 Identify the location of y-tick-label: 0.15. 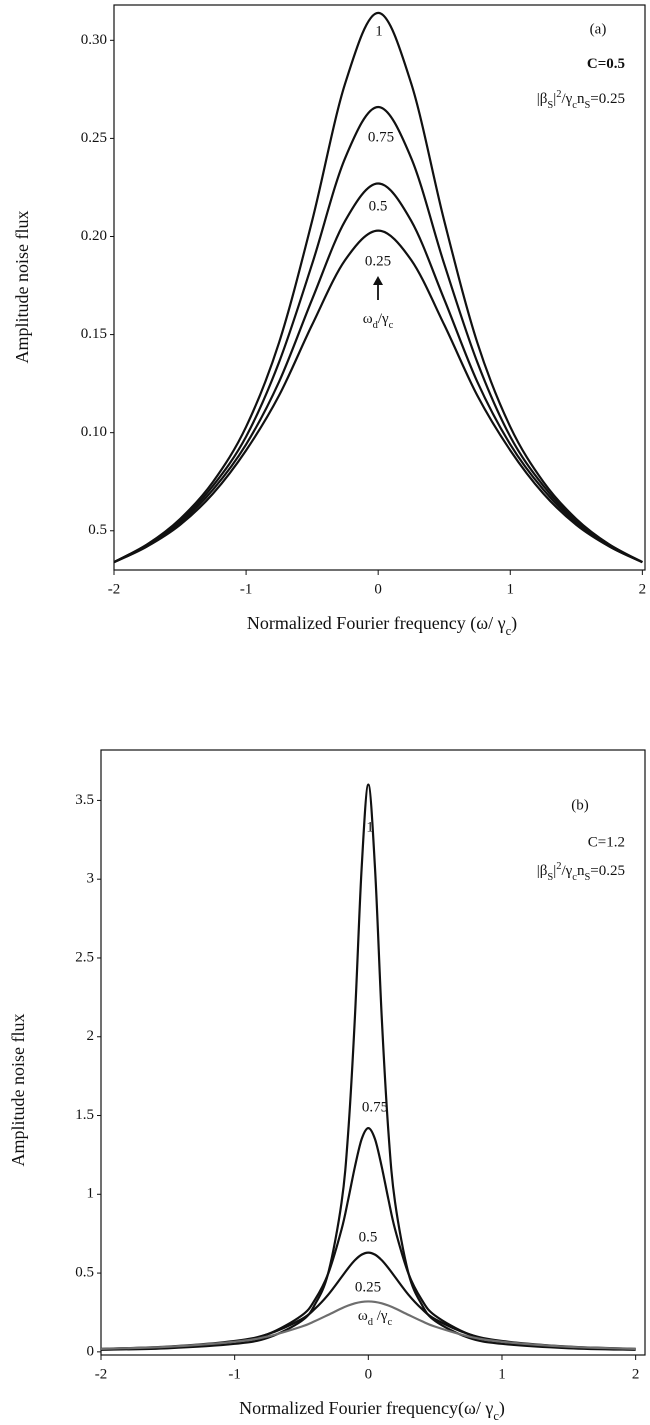
(94, 334).